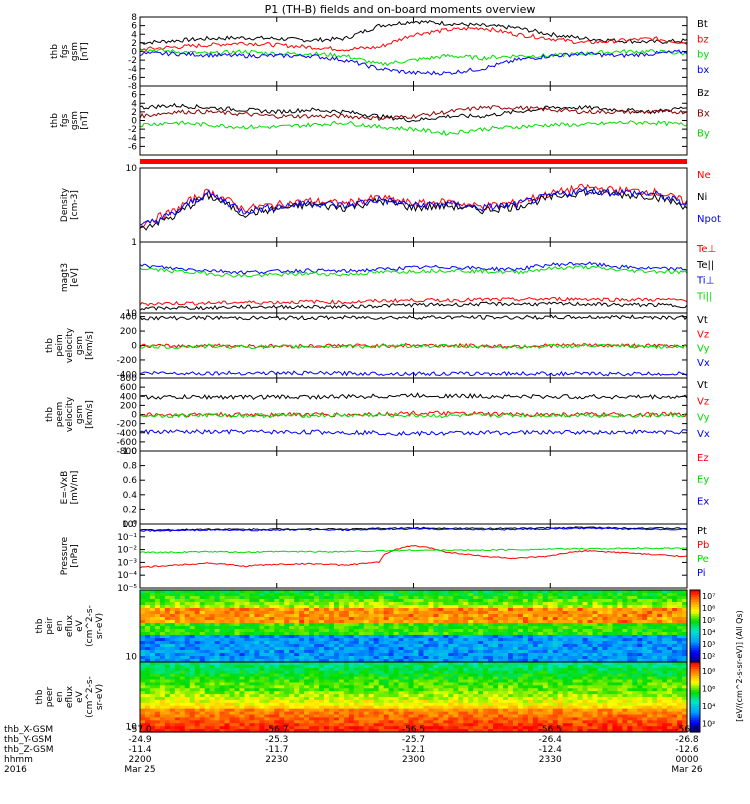 This screenshot has width=750, height=804. Describe the element at coordinates (90, 626) in the screenshot. I see `ylabel-peir-5: (cm^2-s-` at that location.